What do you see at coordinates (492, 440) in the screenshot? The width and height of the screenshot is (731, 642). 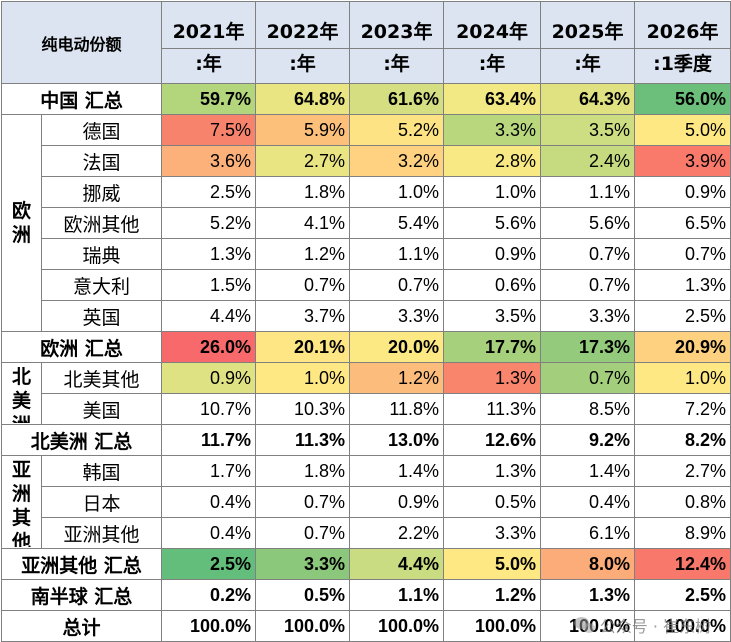 I see `value-cell: 12.6%` at bounding box center [492, 440].